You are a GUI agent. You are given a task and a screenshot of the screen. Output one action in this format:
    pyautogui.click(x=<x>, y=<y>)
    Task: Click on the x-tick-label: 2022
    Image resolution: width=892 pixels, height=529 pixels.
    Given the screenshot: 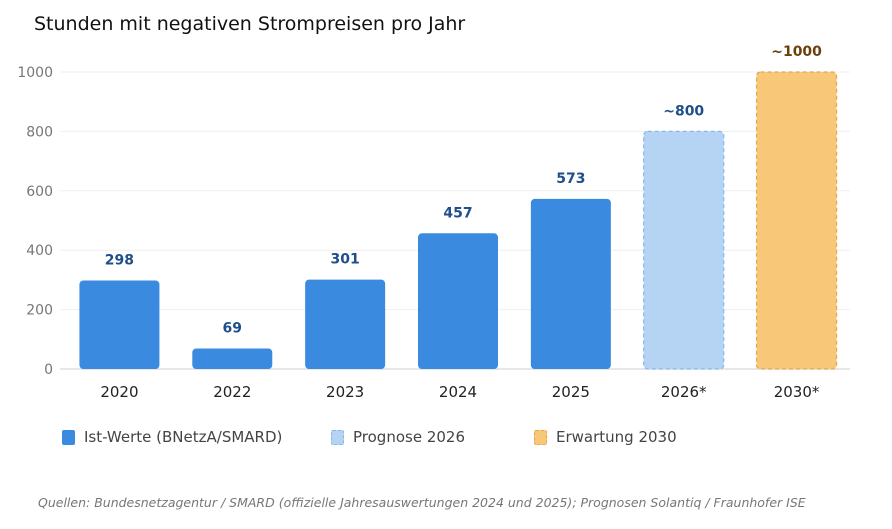 What is the action you would take?
    pyautogui.click(x=232, y=392)
    